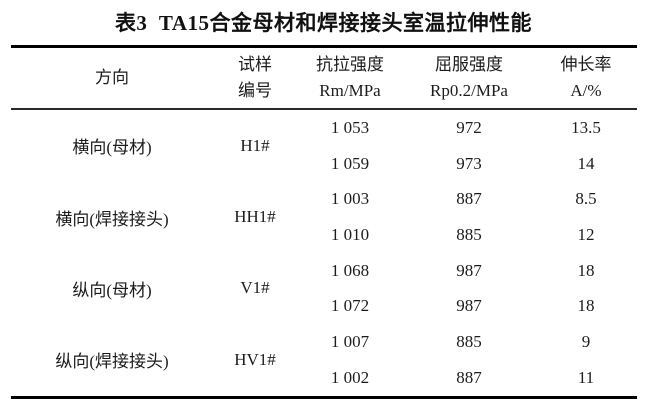 This screenshot has width=647, height=405. What do you see at coordinates (255, 145) in the screenshot?
I see `sample-id-cell: H1#` at bounding box center [255, 145].